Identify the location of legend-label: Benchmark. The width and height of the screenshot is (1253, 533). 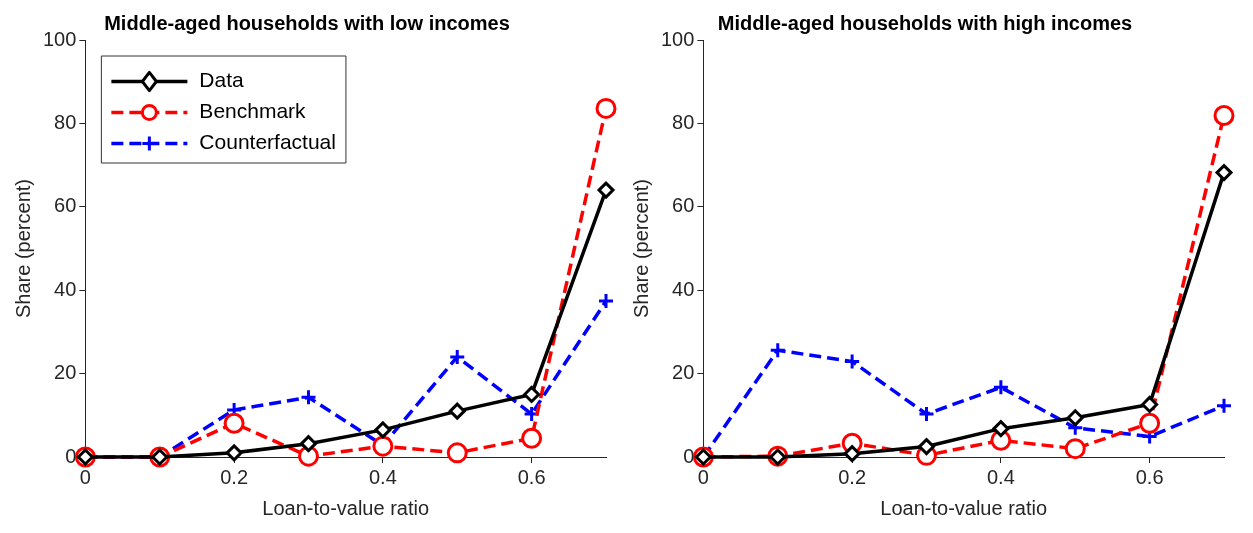
(253, 111).